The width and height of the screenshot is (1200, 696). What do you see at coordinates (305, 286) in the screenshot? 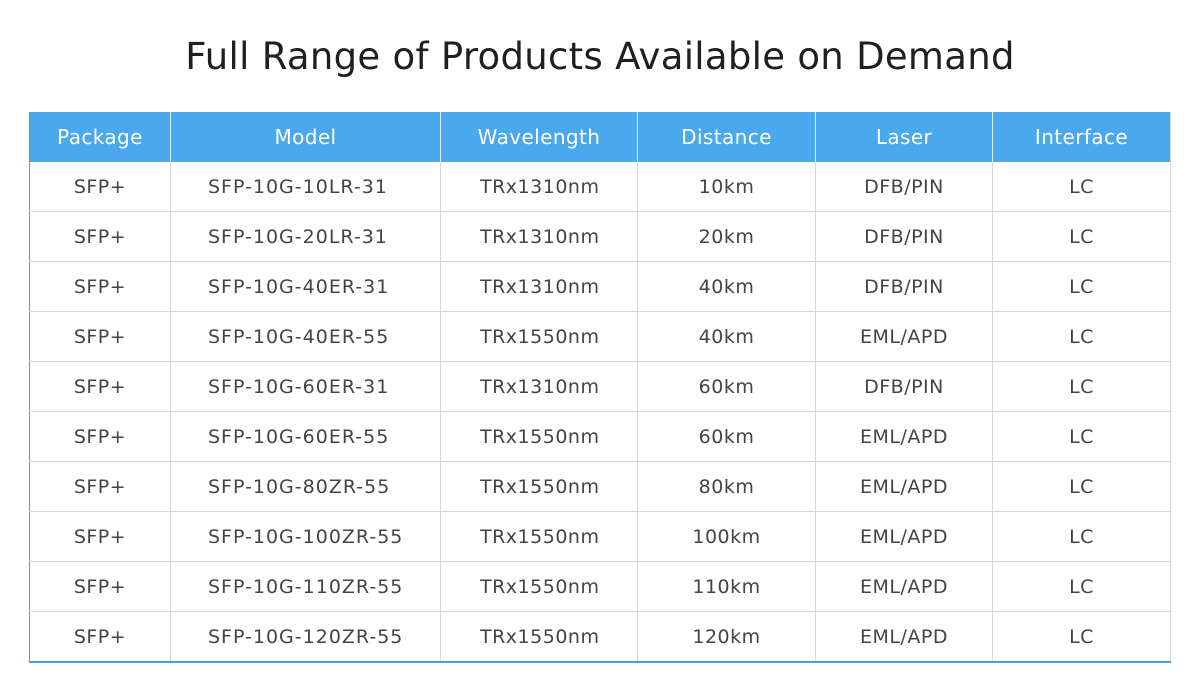
I see `cell-model: SFP-10G-40ER-31` at bounding box center [305, 286].